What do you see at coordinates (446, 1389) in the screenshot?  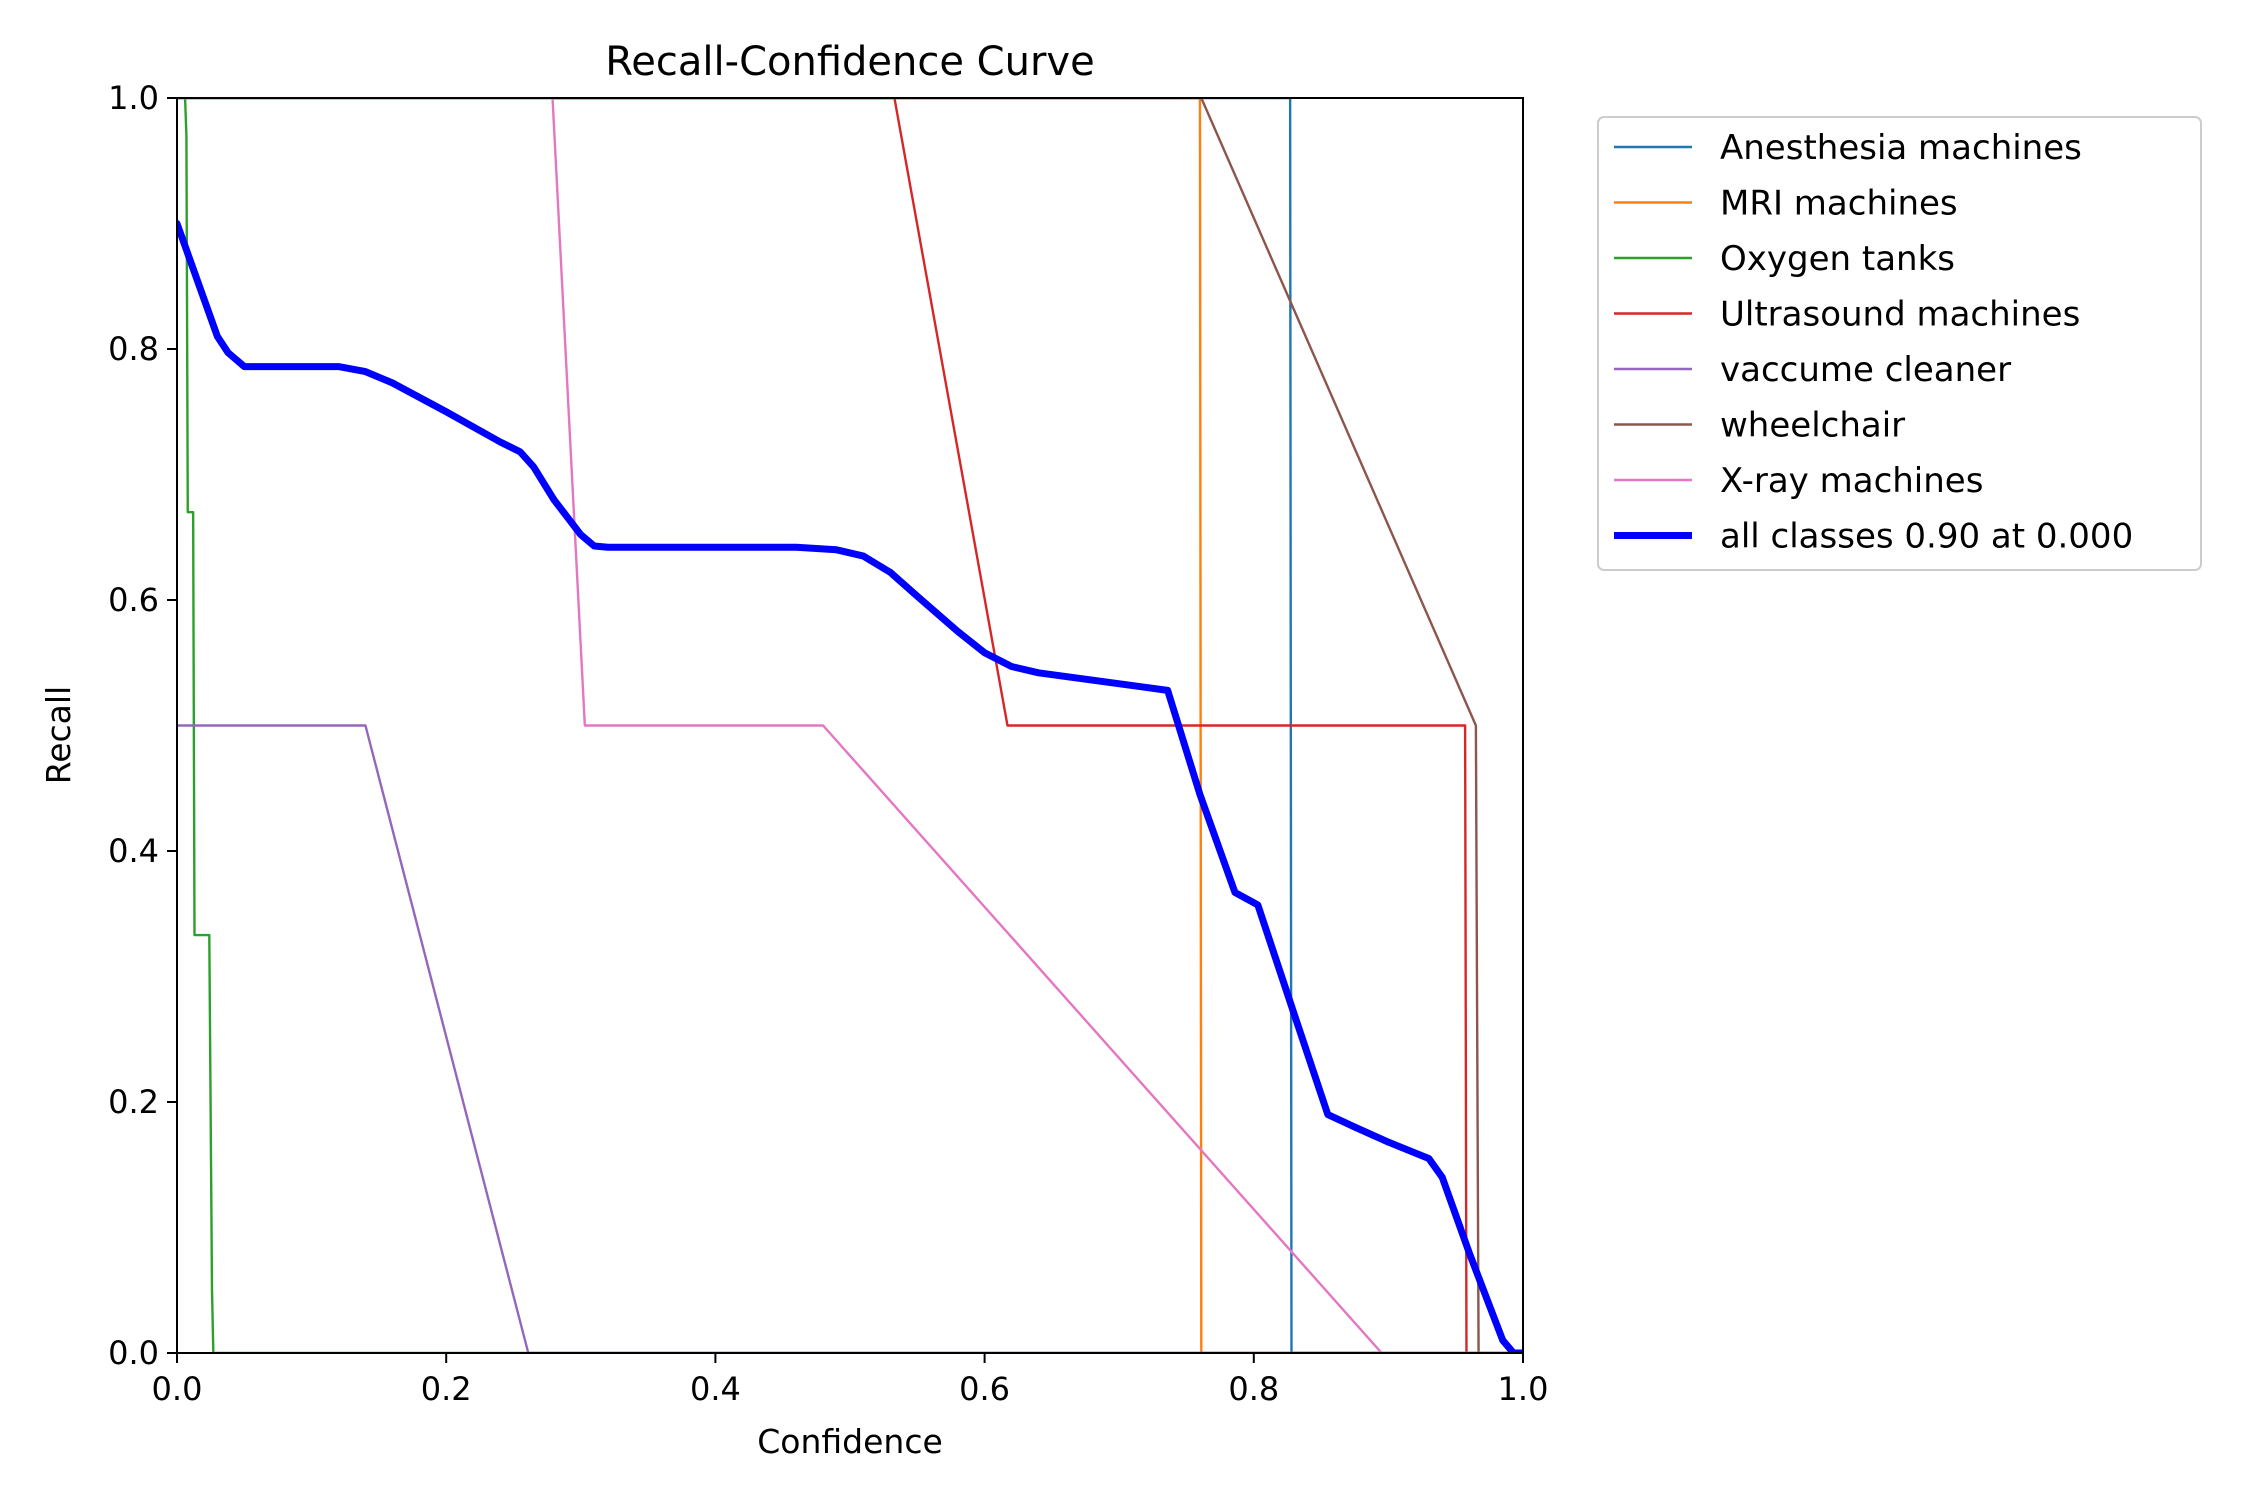 I see `x-tick-label: 0.2` at bounding box center [446, 1389].